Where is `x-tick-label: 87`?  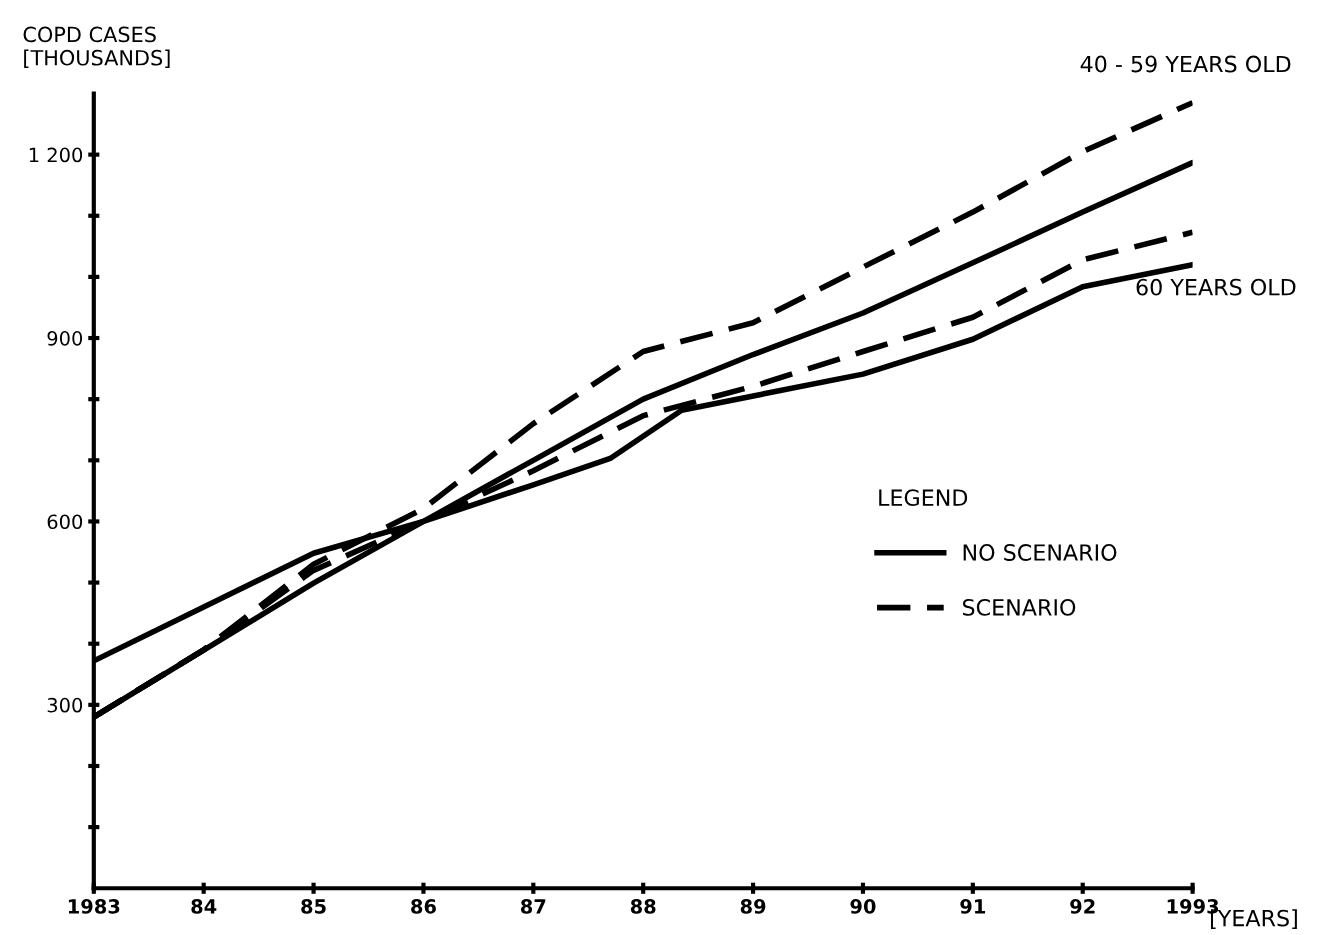 x-tick-label: 87 is located at coordinates (533, 906).